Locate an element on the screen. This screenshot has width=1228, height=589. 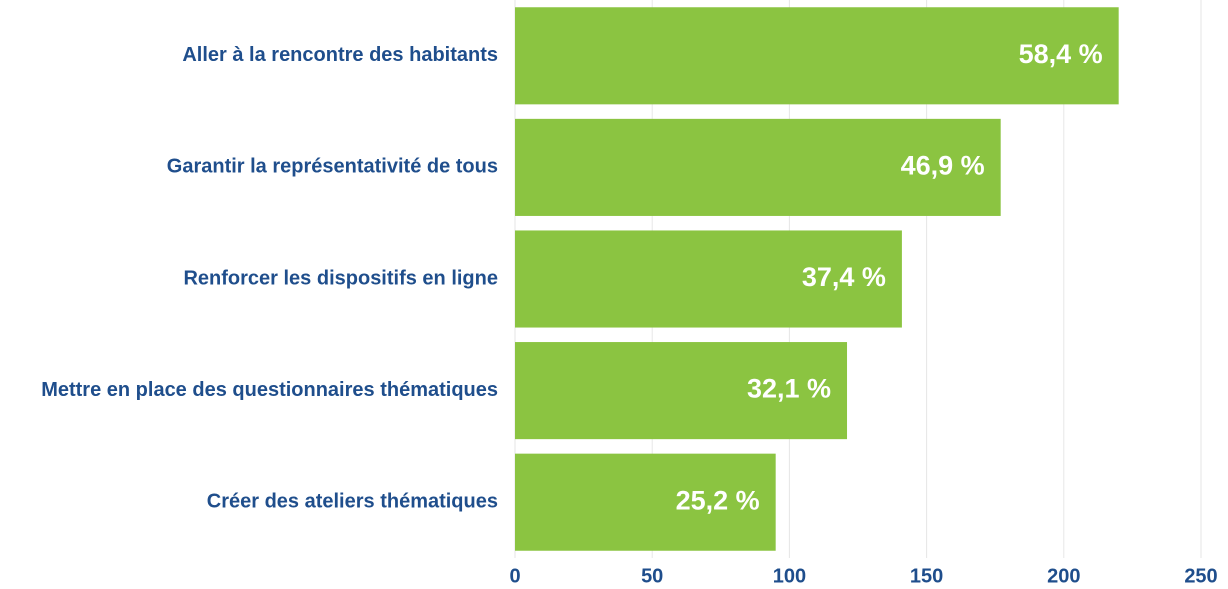
value-label: 32,1 % is located at coordinates (789, 389).